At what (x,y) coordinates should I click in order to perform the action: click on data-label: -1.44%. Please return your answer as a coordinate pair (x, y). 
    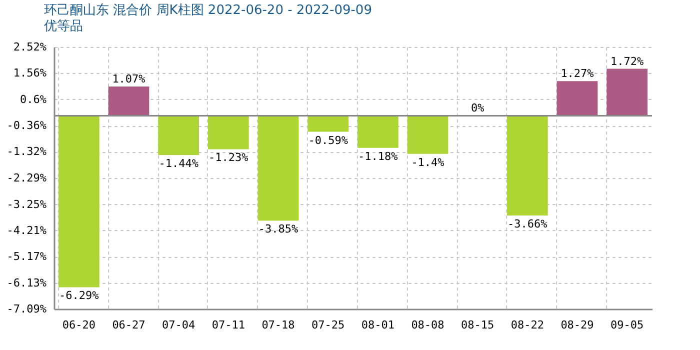
    Looking at the image, I should click on (178, 163).